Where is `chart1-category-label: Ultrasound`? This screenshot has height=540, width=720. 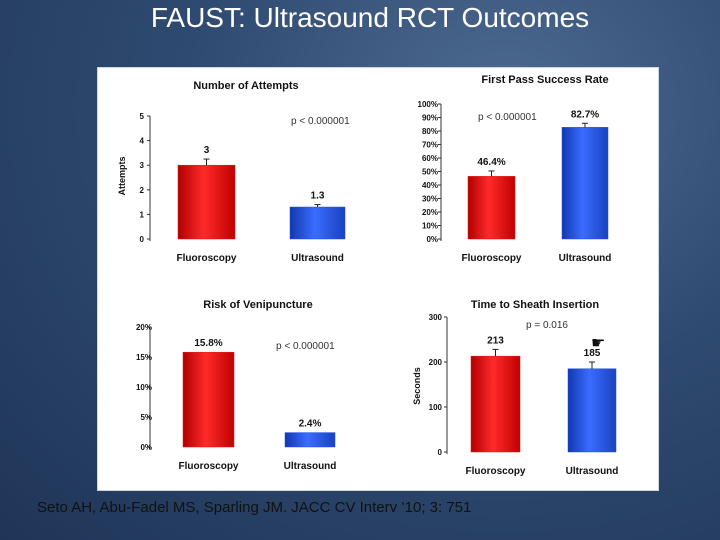 chart1-category-label: Ultrasound is located at coordinates (317, 258).